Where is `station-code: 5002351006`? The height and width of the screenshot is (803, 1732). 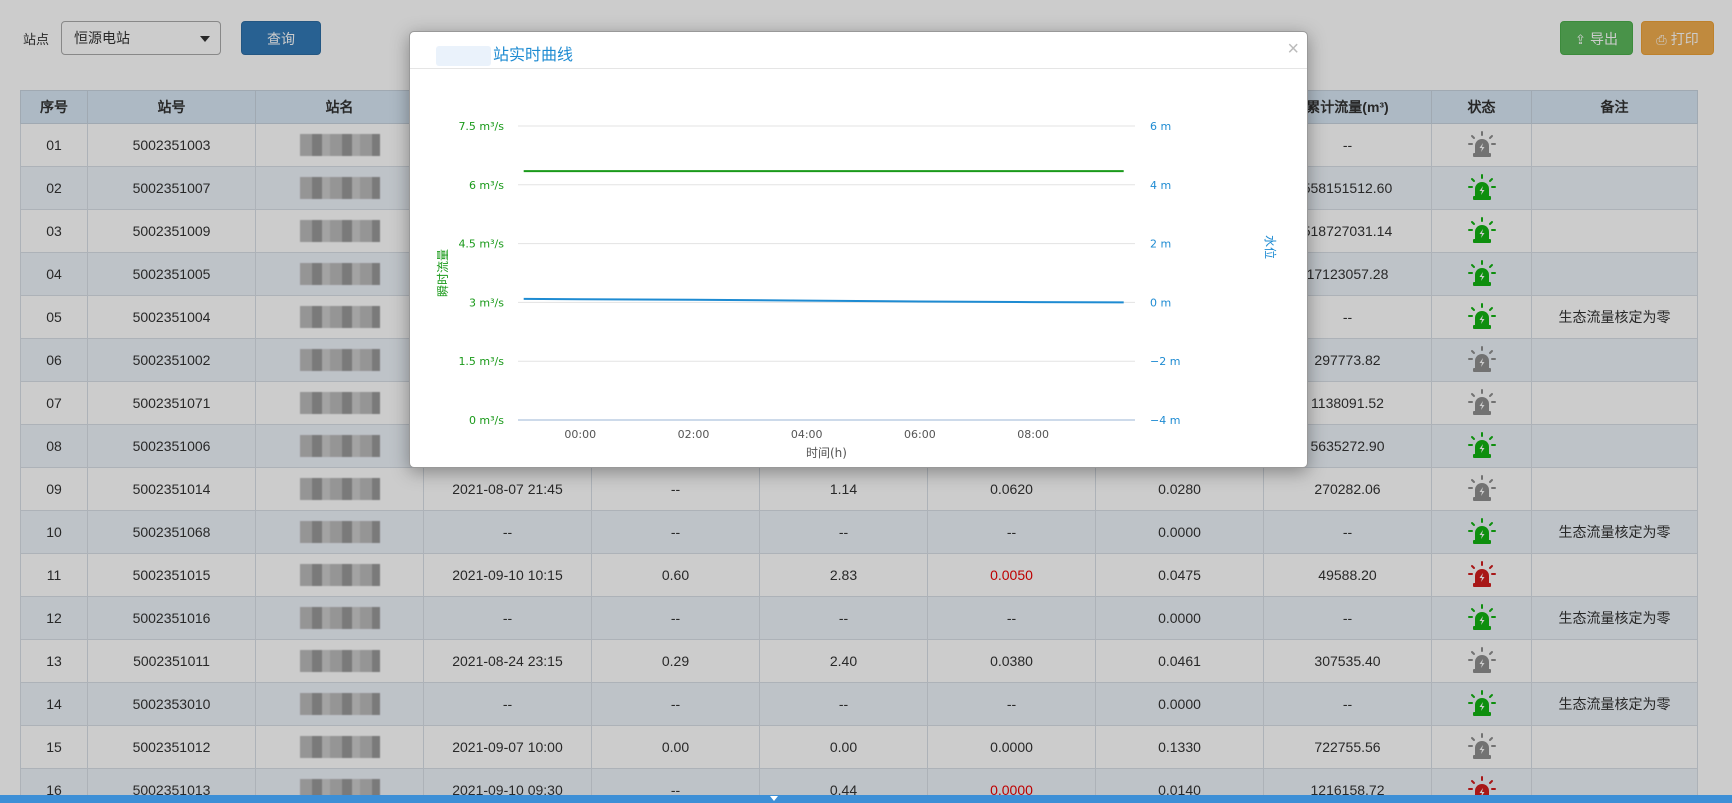
station-code: 5002351006 is located at coordinates (171, 446).